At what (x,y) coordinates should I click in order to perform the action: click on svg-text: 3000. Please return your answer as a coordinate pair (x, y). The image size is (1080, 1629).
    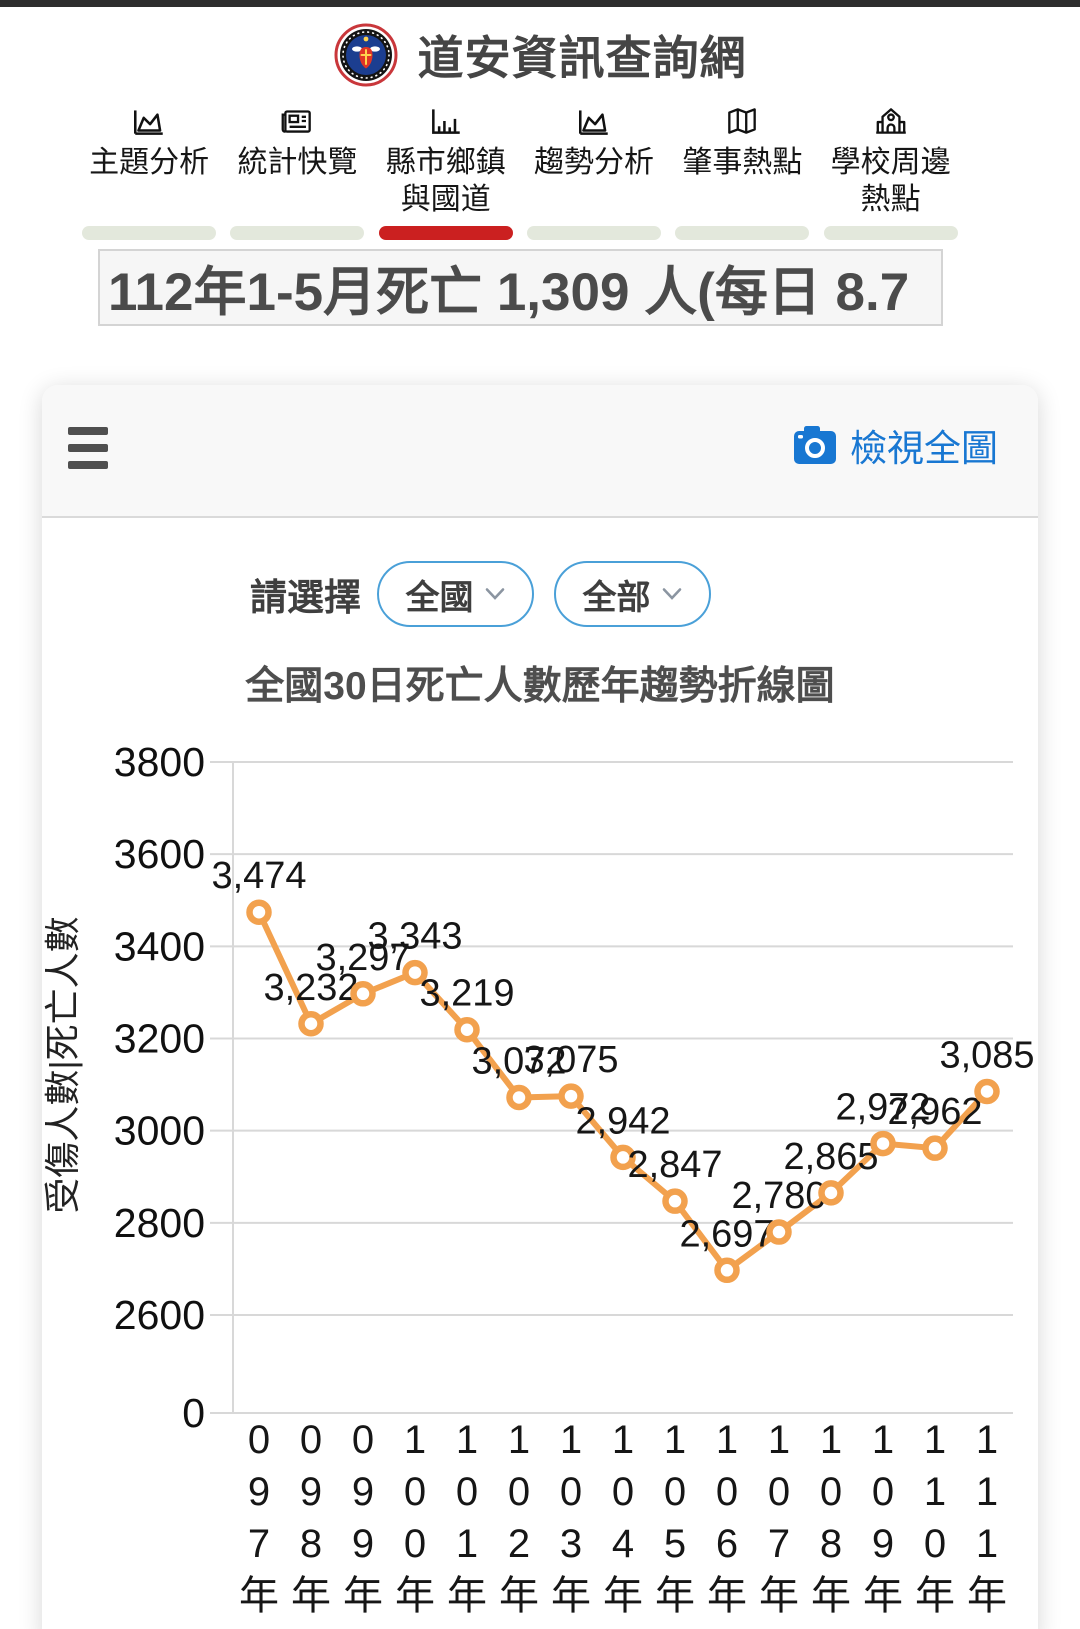
    Looking at the image, I should click on (159, 1131).